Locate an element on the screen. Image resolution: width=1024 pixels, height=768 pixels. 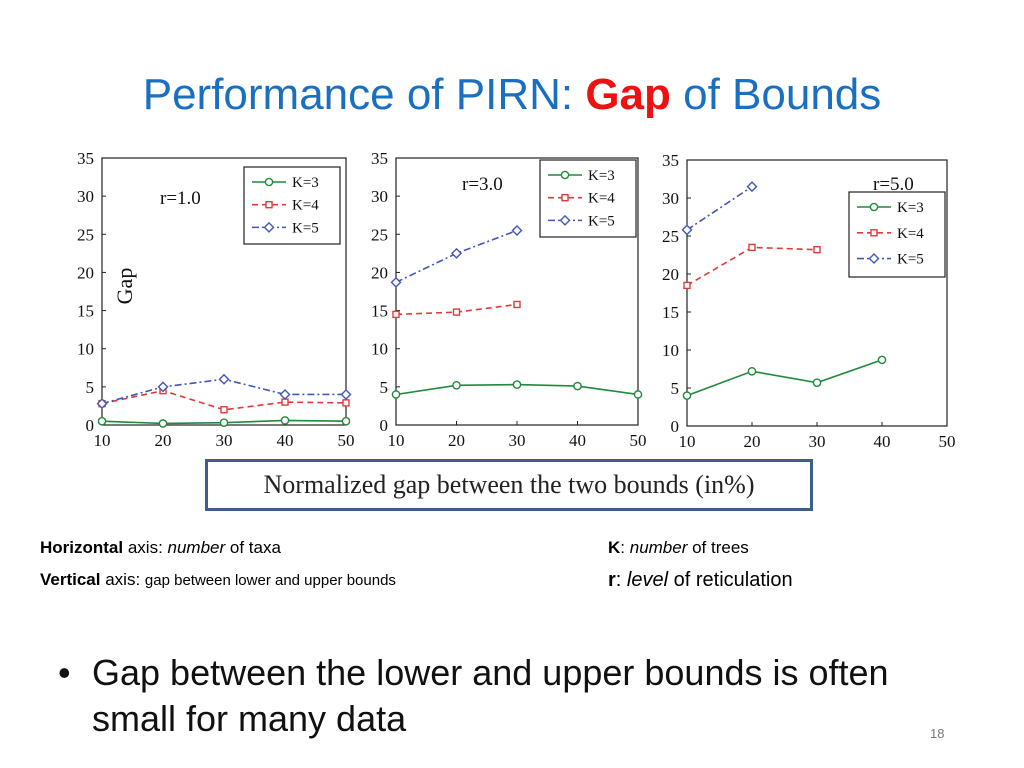
legend-entry: K=3 is located at coordinates (305, 183).